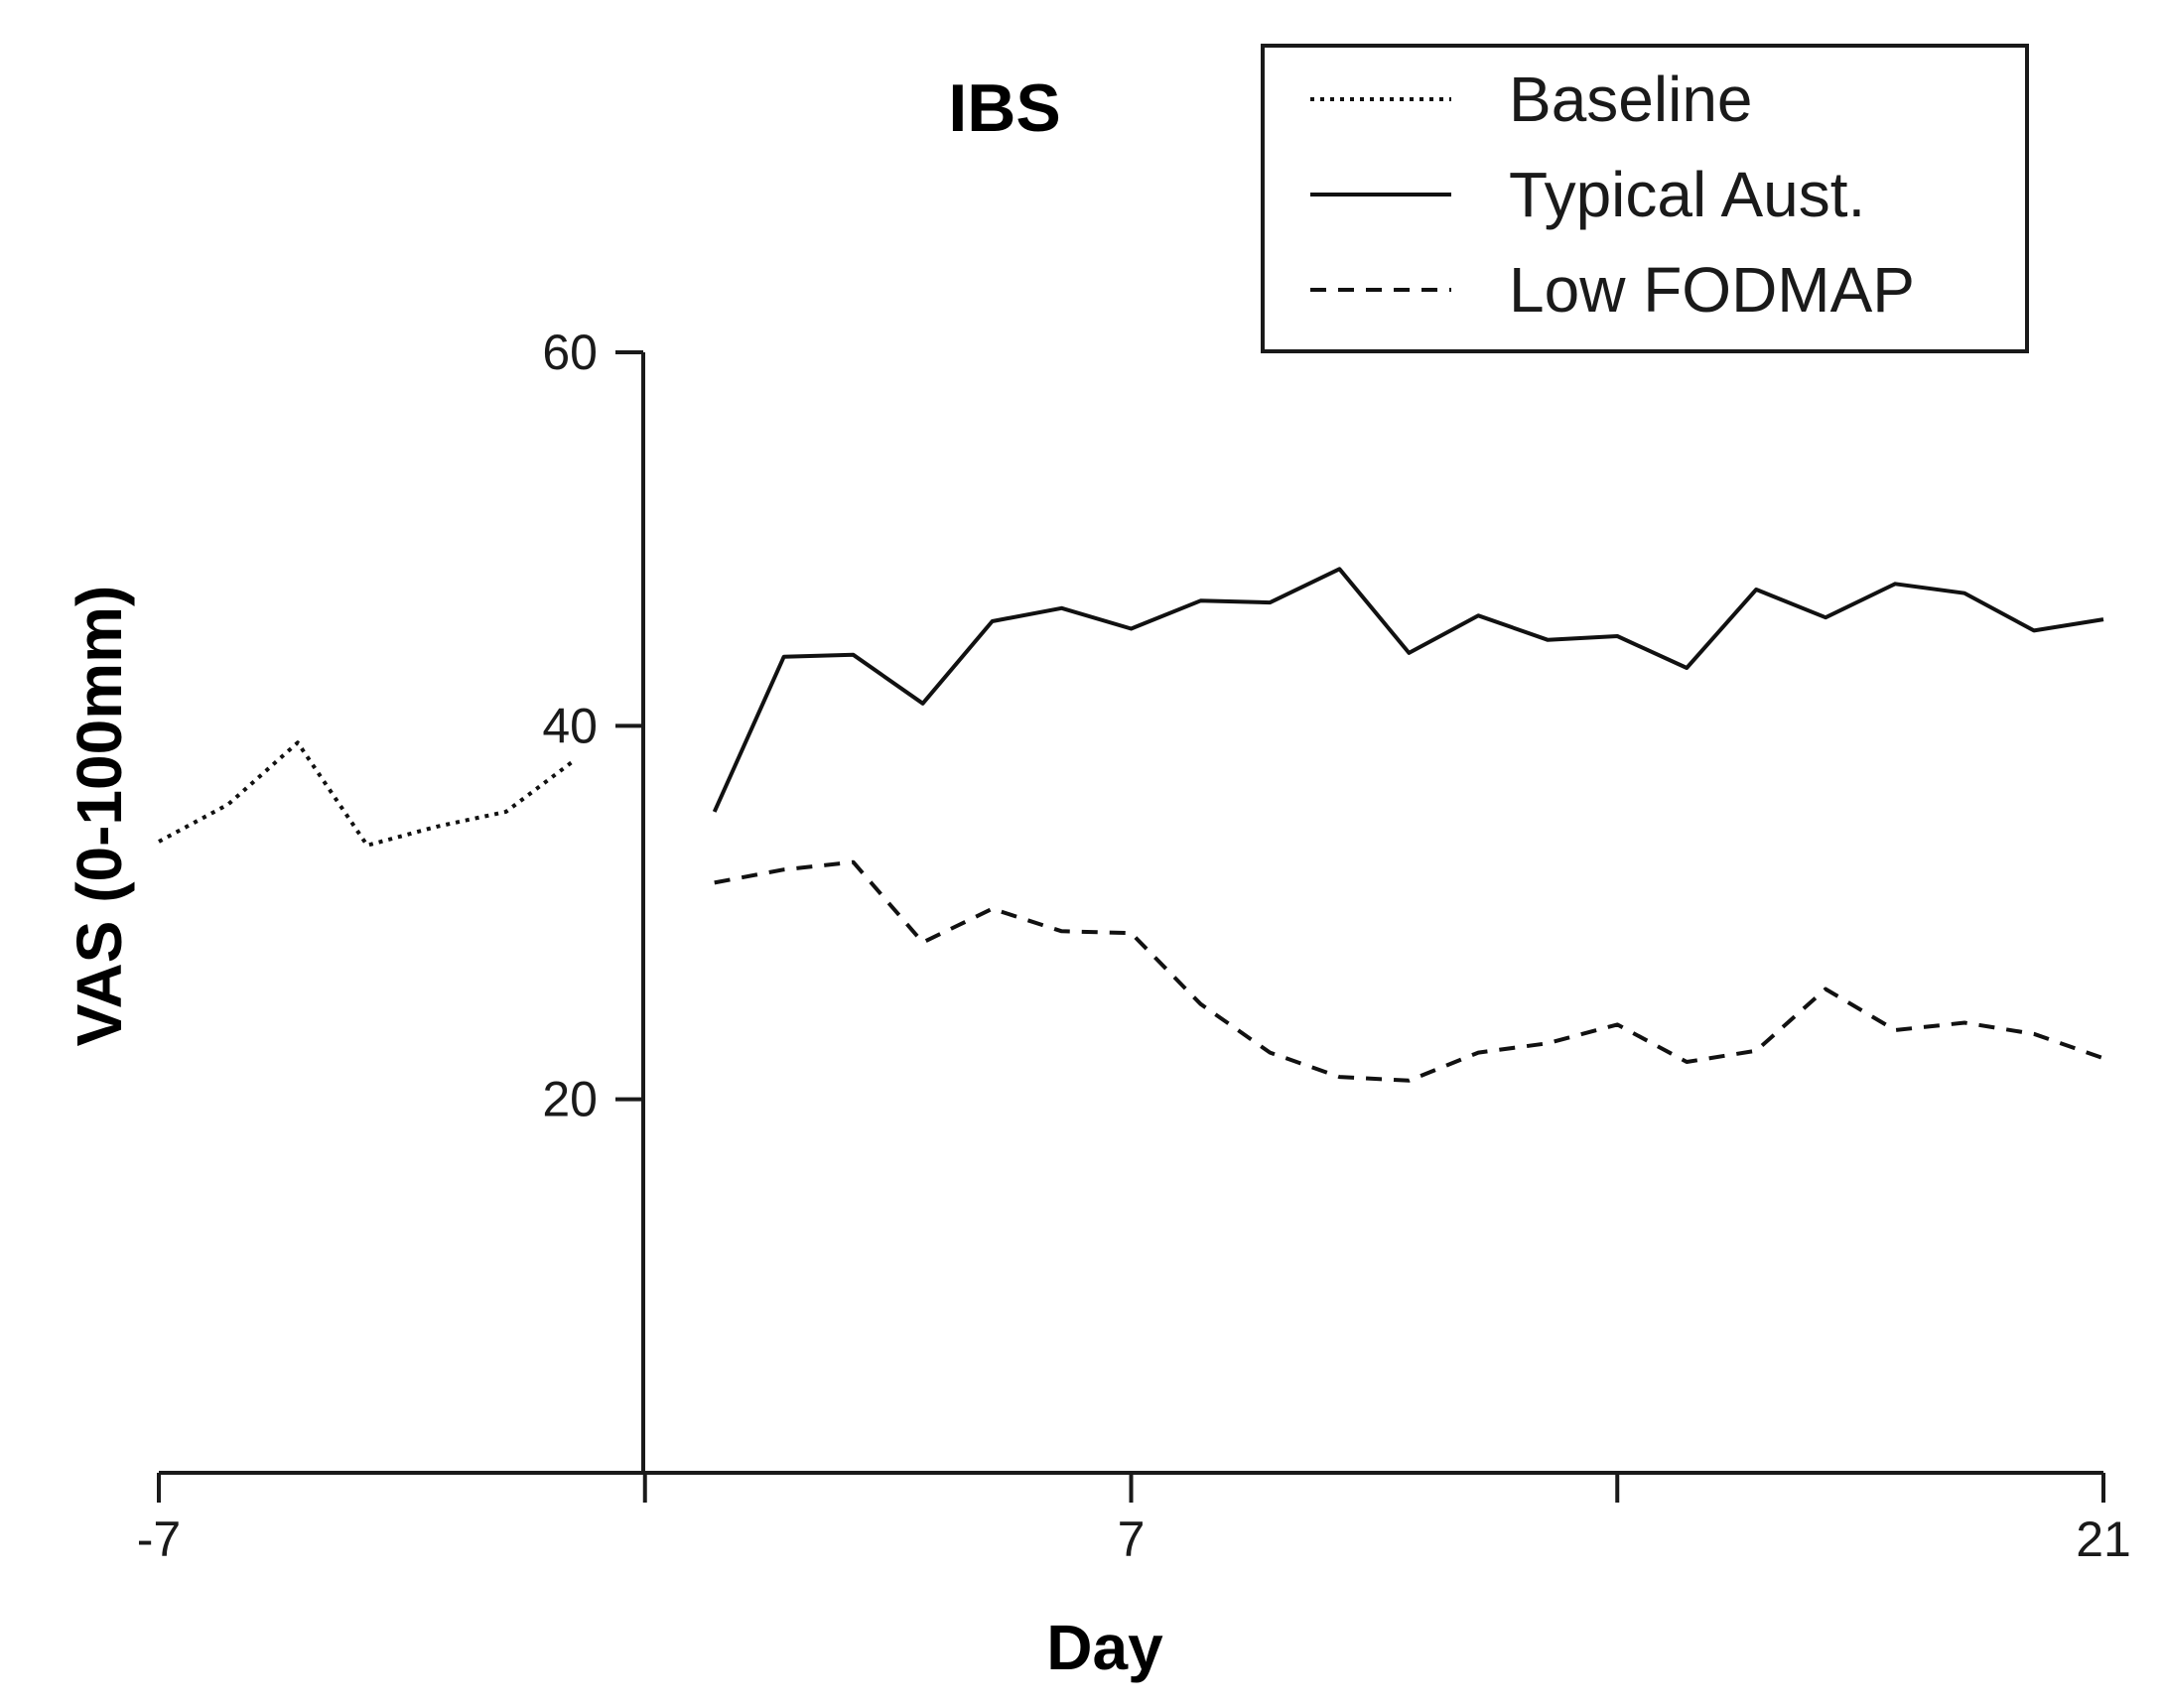 Image resolution: width=2164 pixels, height=1708 pixels. Describe the element at coordinates (159, 1539) in the screenshot. I see `x-tick-label: -7` at that location.